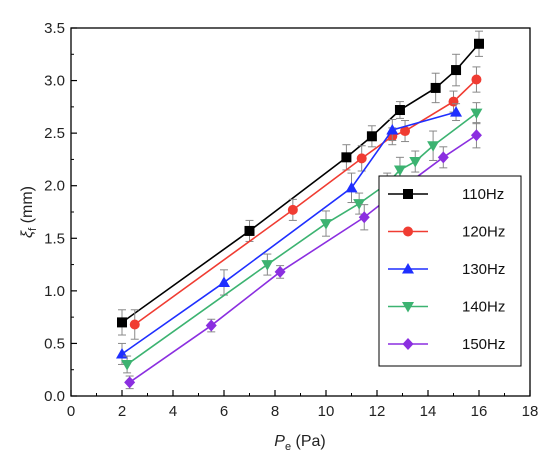  I want to click on x-tick-label: 16, so click(479, 411).